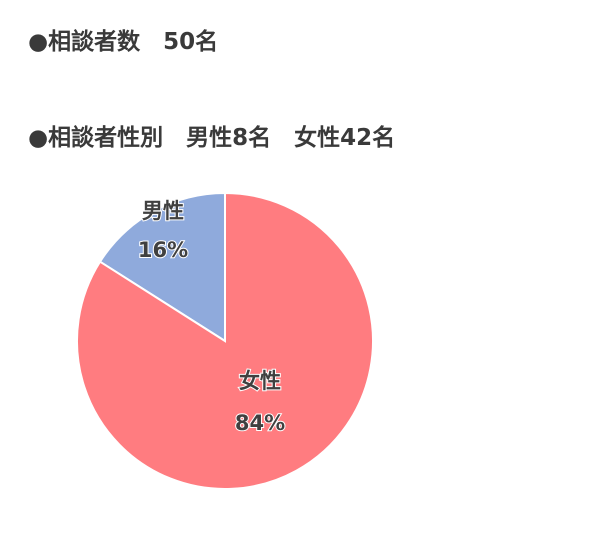 The width and height of the screenshot is (600, 550). Describe the element at coordinates (163, 211) in the screenshot. I see `slice-category-label: 男性` at that location.